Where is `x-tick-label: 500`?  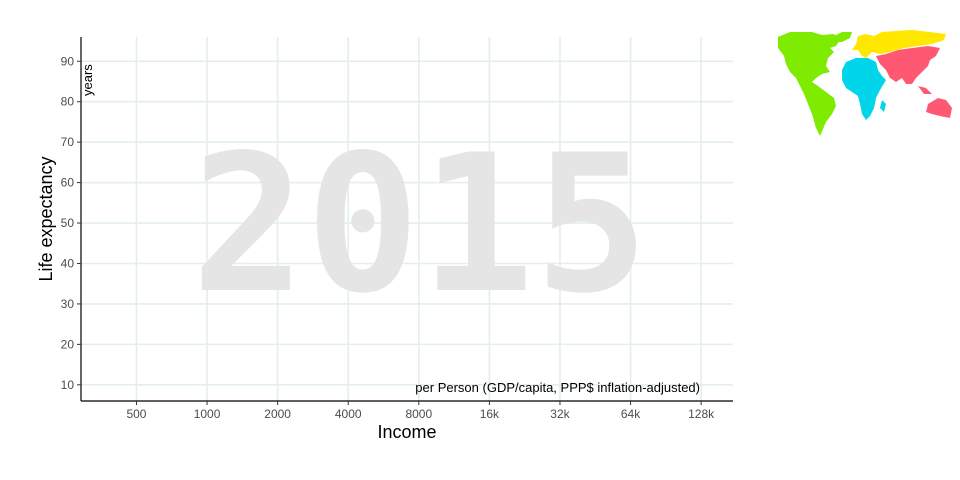
x-tick-label: 500 is located at coordinates (136, 414).